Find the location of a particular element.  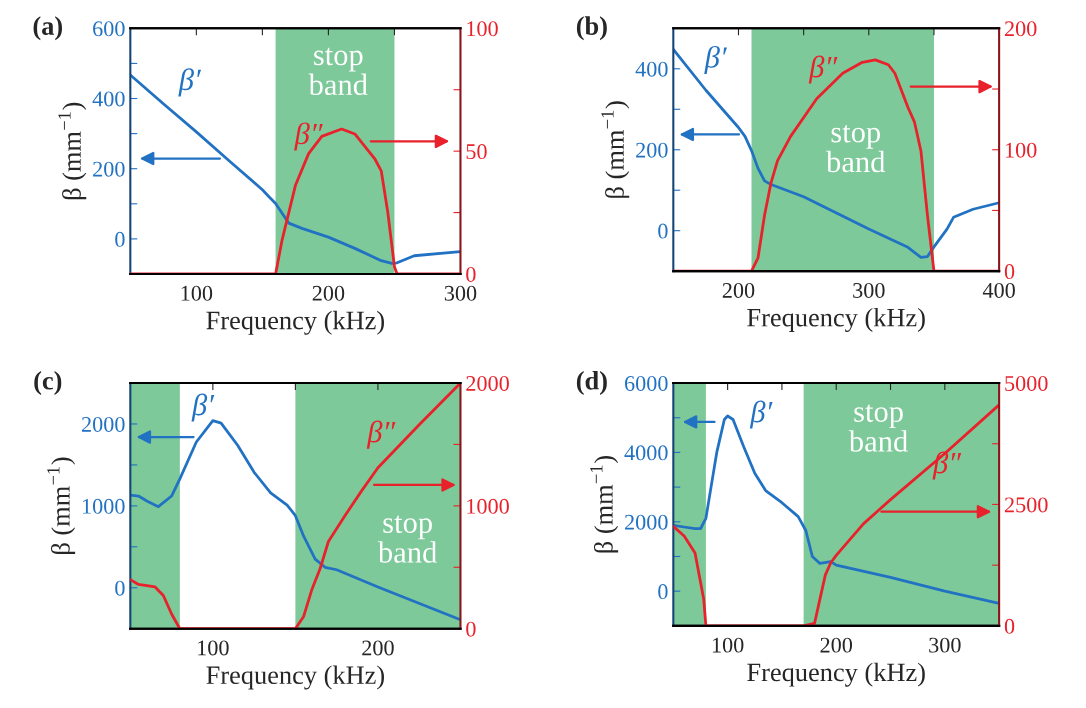

y2-tick-label: 1000 is located at coordinates (488, 506).